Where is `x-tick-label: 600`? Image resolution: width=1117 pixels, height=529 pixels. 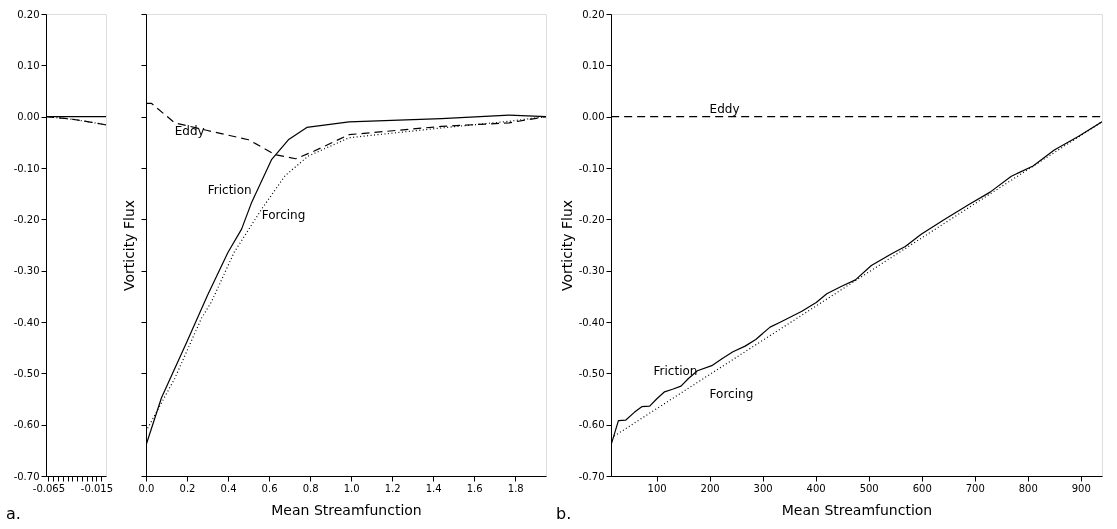
x-tick-label: 600 is located at coordinates (922, 488).